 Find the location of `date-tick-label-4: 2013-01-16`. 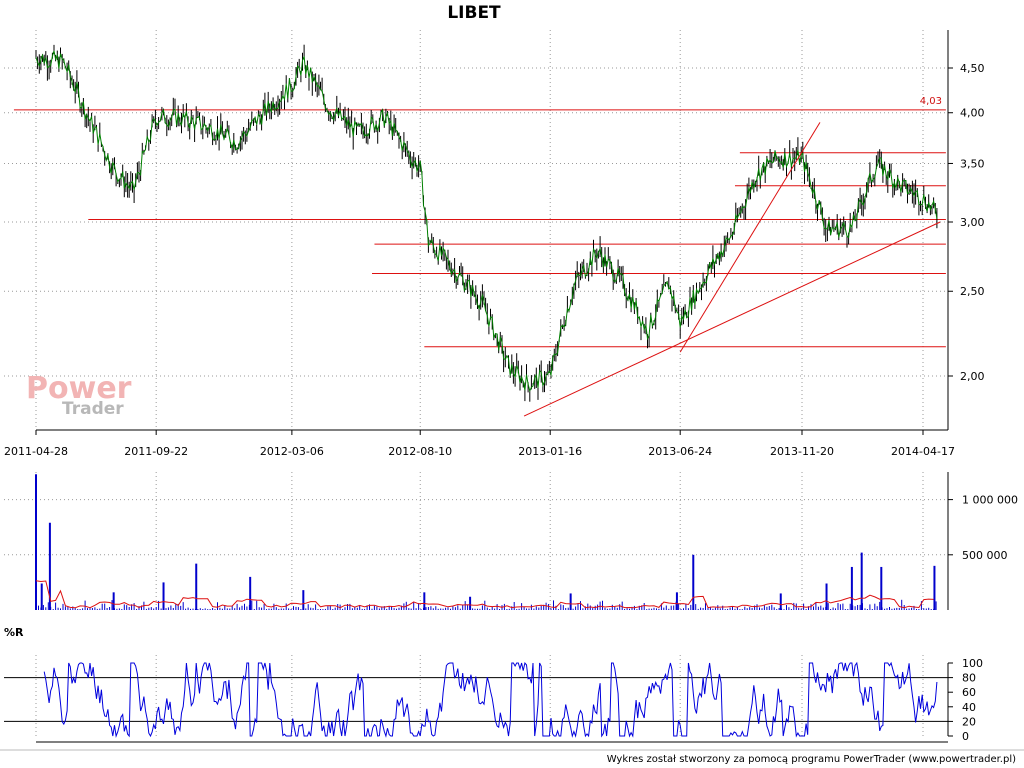

date-tick-label-4: 2013-01-16 is located at coordinates (550, 451).